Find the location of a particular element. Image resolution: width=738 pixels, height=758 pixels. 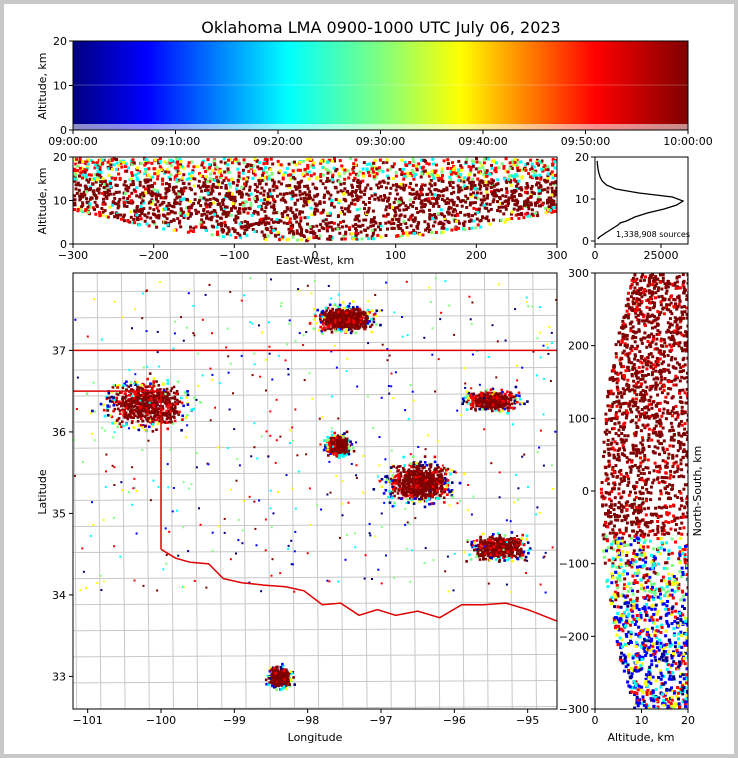

x-tick-label: 0 is located at coordinates (595, 255).